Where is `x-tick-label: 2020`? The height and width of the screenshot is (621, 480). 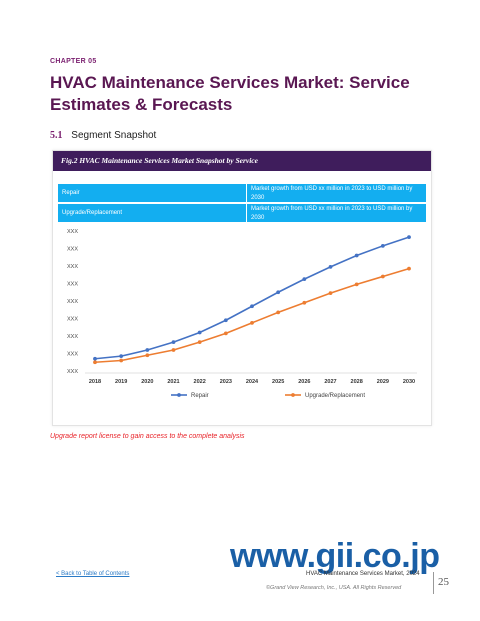 x-tick-label: 2020 is located at coordinates (147, 382).